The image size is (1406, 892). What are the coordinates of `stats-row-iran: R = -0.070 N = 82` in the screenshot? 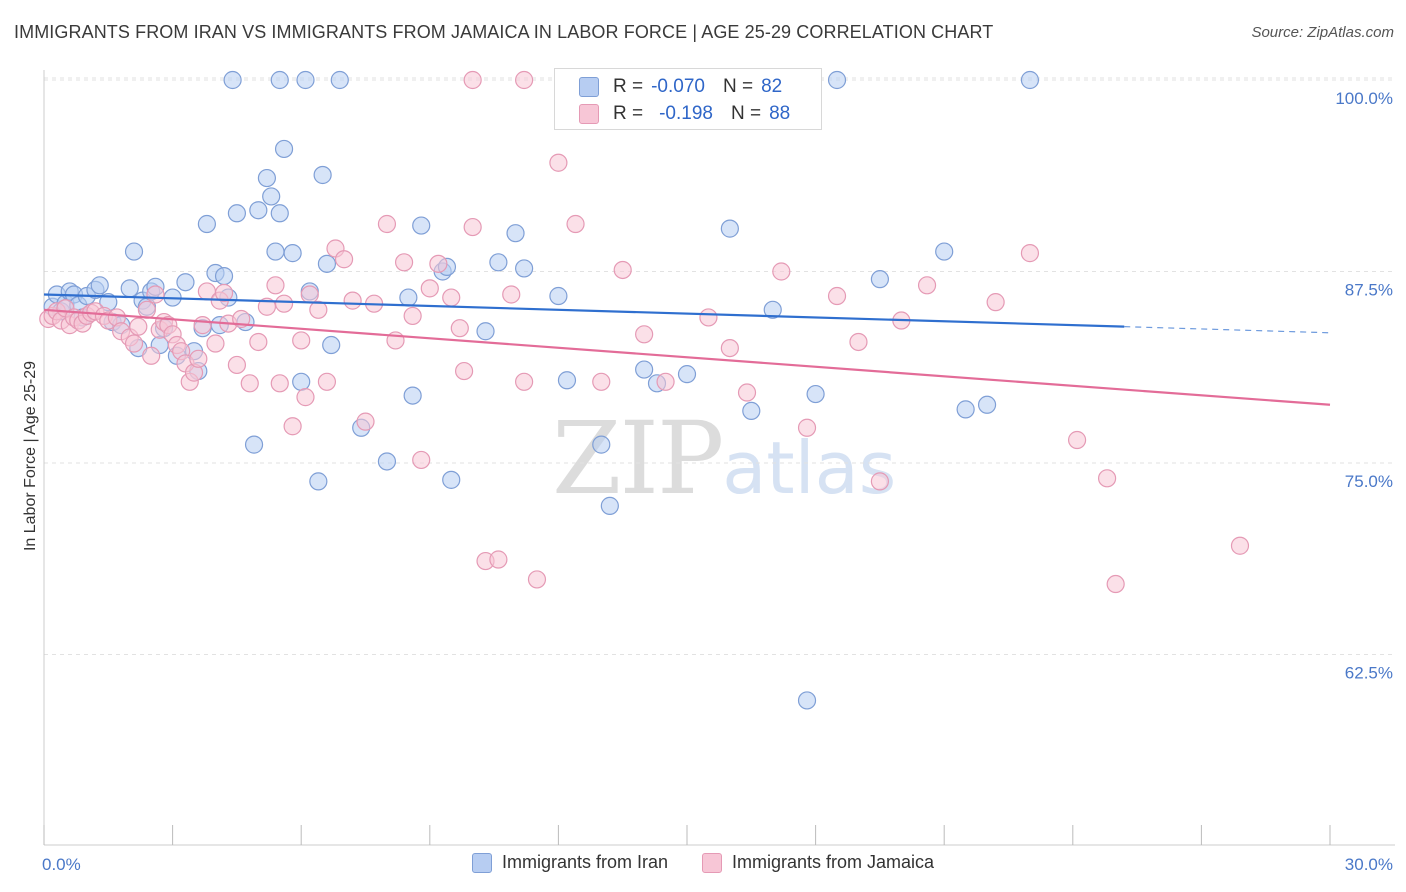 It's located at (681, 87).